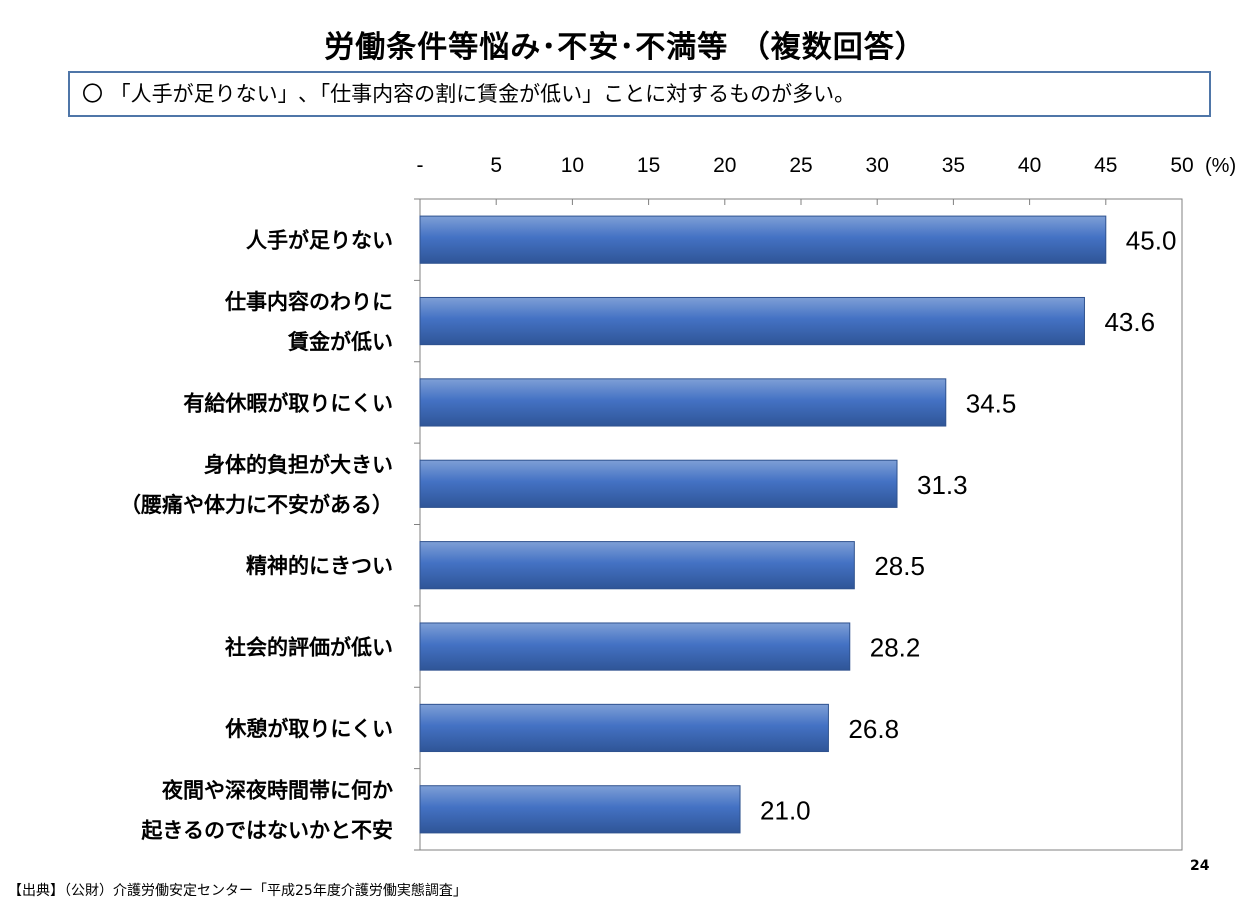 The image size is (1250, 910). What do you see at coordinates (1200, 866) in the screenshot?
I see `page-number: 24` at bounding box center [1200, 866].